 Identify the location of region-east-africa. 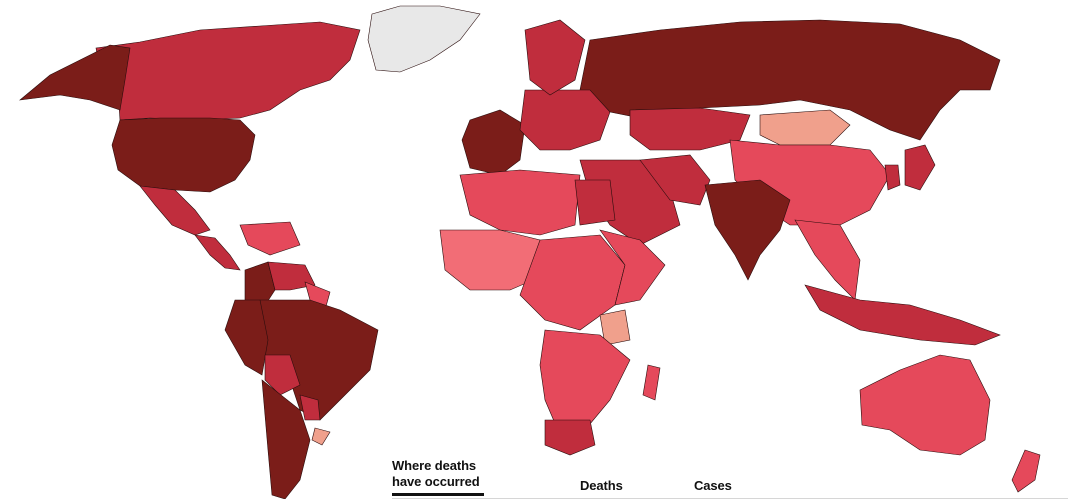
(632, 267).